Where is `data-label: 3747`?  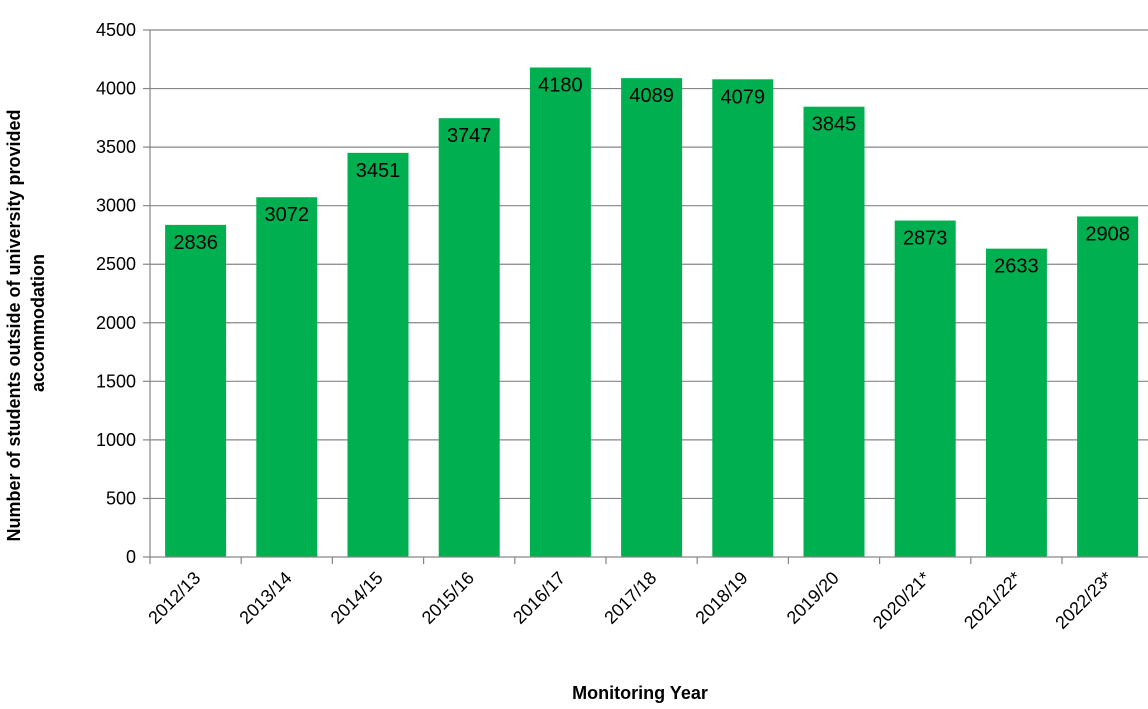
data-label: 3747 is located at coordinates (469, 136).